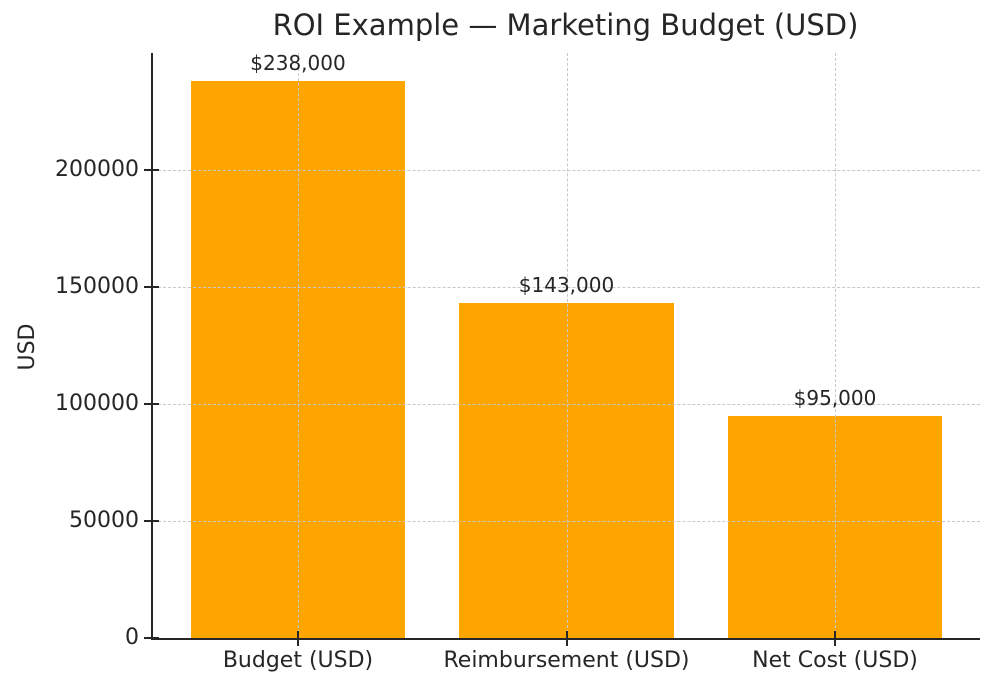  Describe the element at coordinates (565, 25) in the screenshot. I see `chart-title: ROI Example — Marketing Budget (USD)` at that location.